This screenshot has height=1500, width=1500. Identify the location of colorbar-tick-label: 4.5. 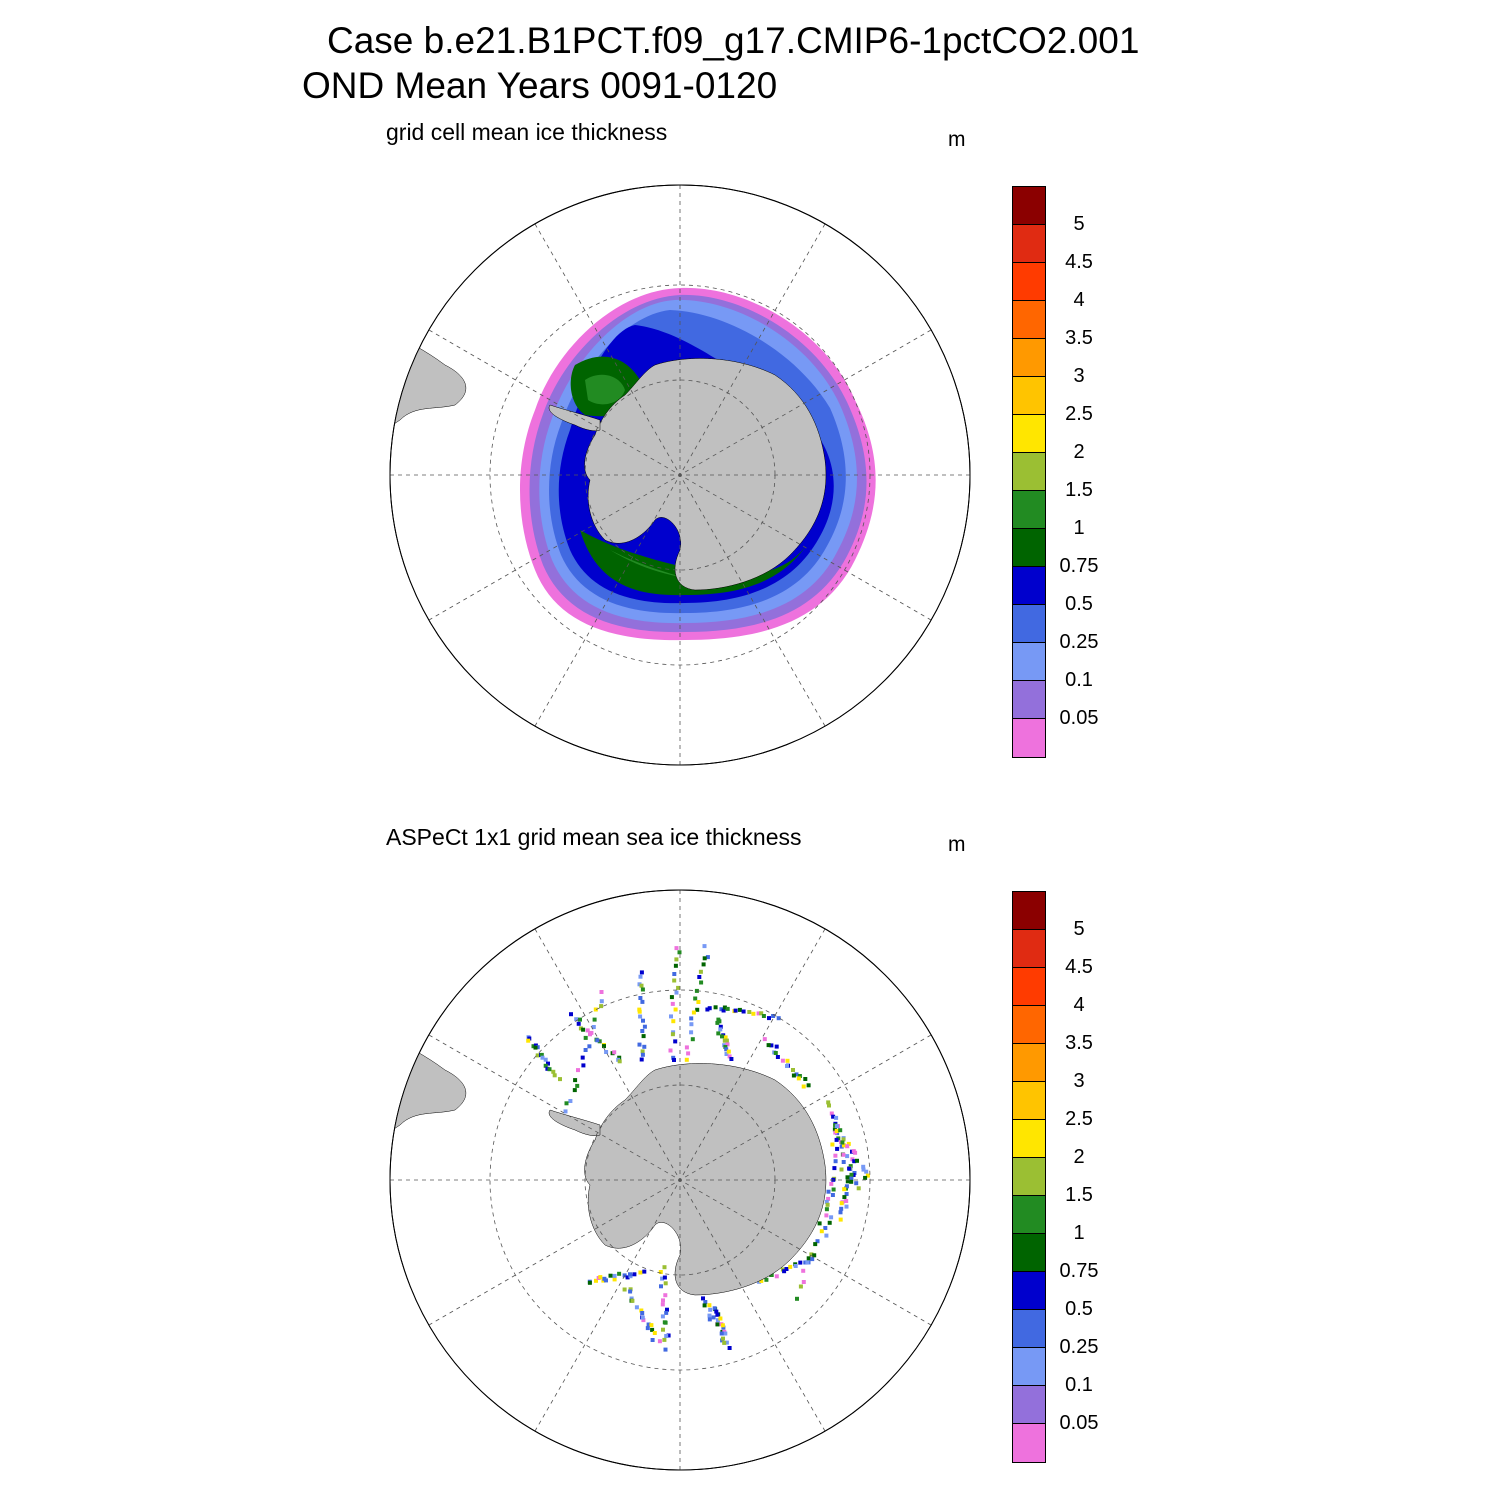
(1079, 967).